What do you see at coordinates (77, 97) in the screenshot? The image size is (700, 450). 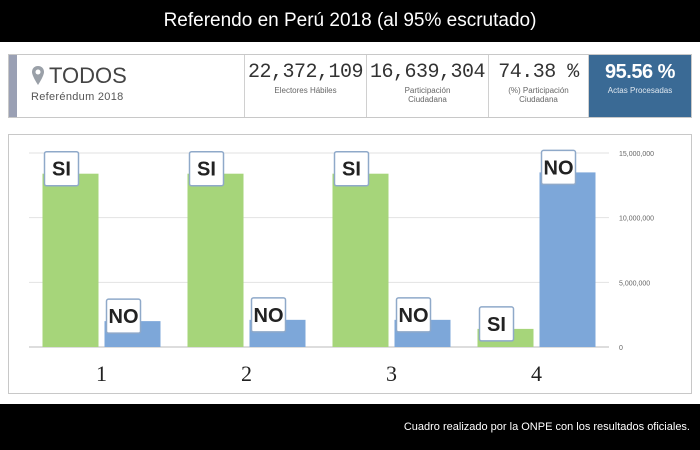 I see `scope-subtitle: Referéndum 2018` at bounding box center [77, 97].